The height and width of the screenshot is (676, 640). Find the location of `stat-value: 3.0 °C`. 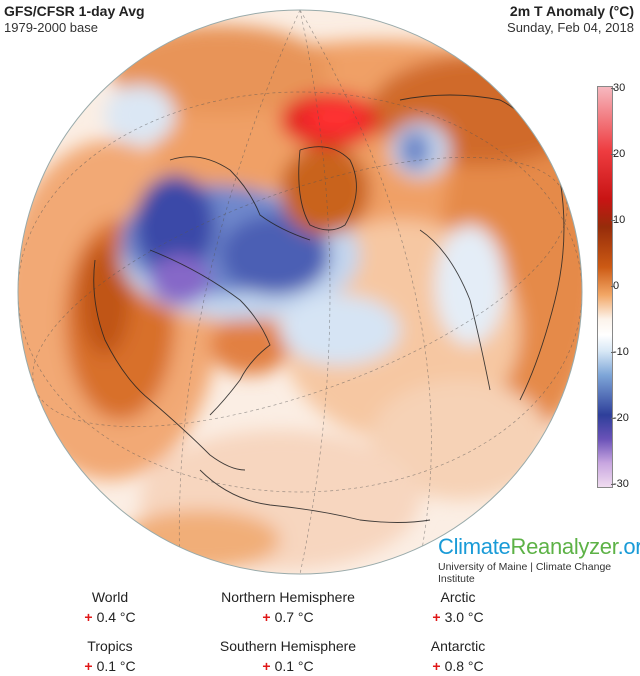

stat-value: 3.0 °C is located at coordinates (464, 617).